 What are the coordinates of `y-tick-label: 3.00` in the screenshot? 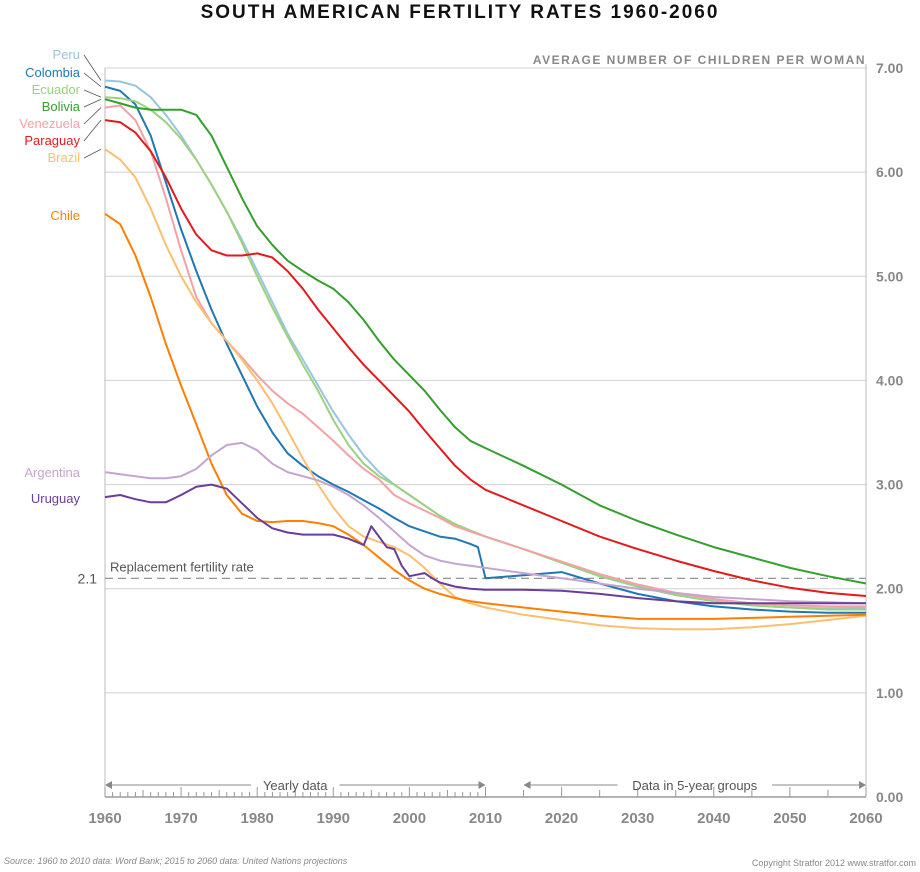 It's located at (889, 485).